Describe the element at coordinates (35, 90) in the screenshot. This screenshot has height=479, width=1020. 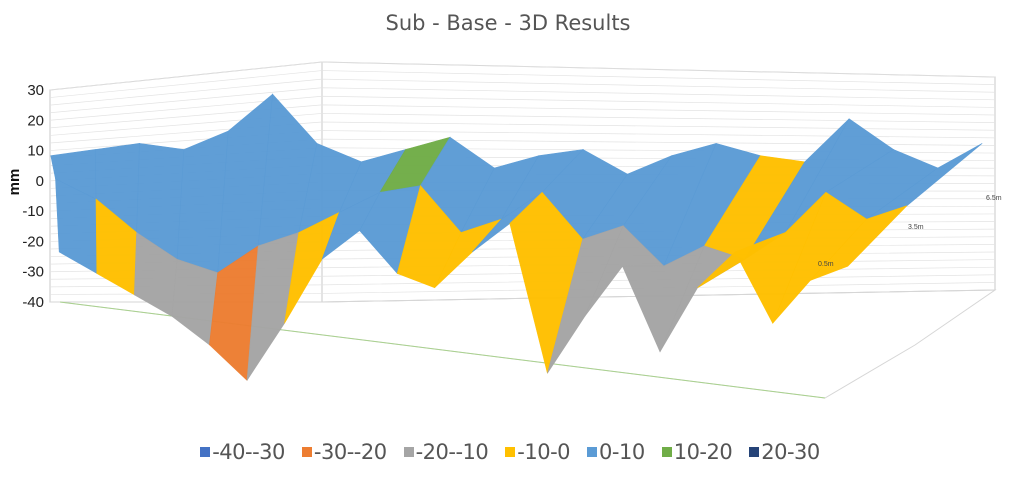
I see `z-tick-label: 30` at that location.